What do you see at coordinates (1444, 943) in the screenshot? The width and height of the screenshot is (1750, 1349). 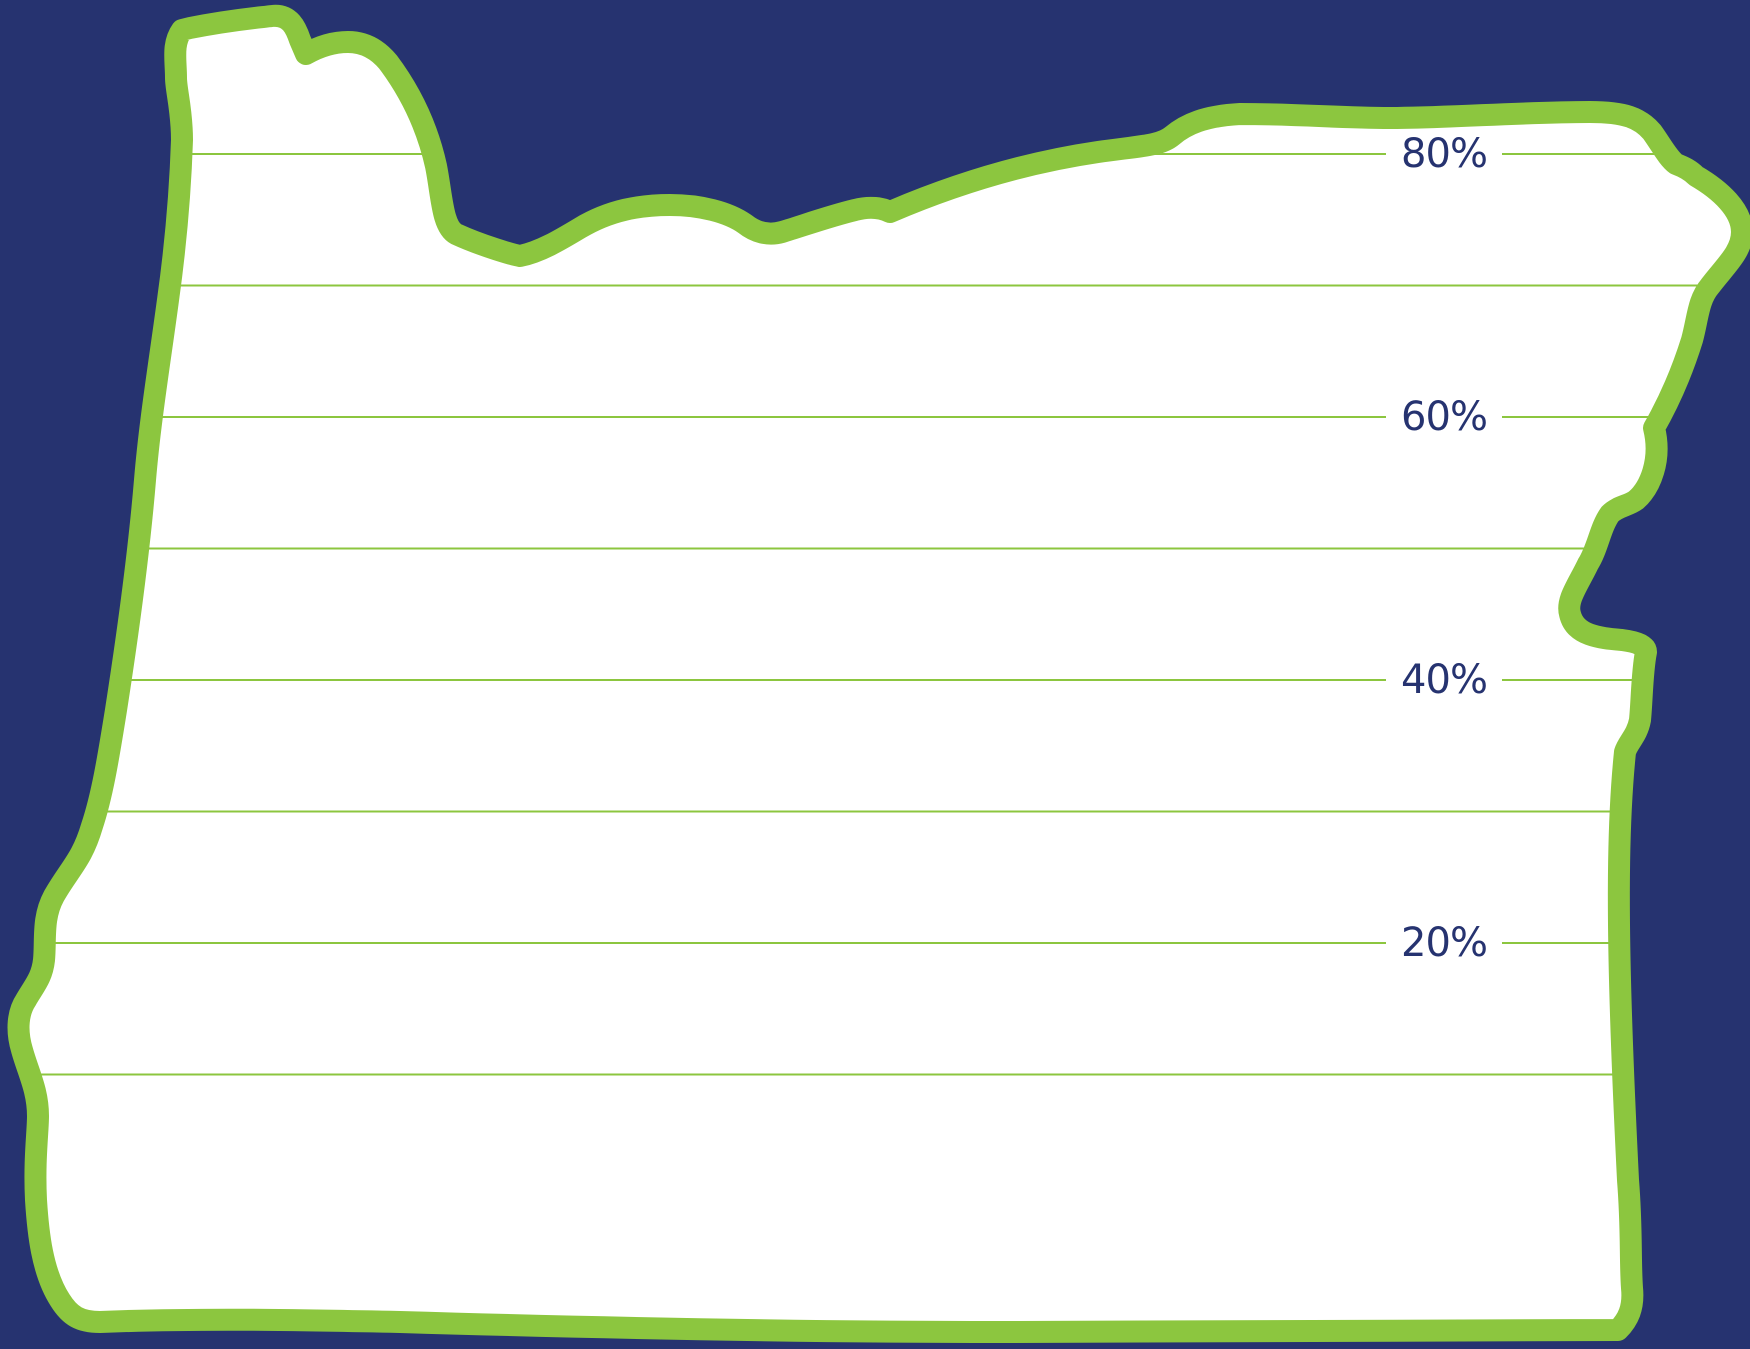 I see `y-tick-label-20: 20%` at bounding box center [1444, 943].